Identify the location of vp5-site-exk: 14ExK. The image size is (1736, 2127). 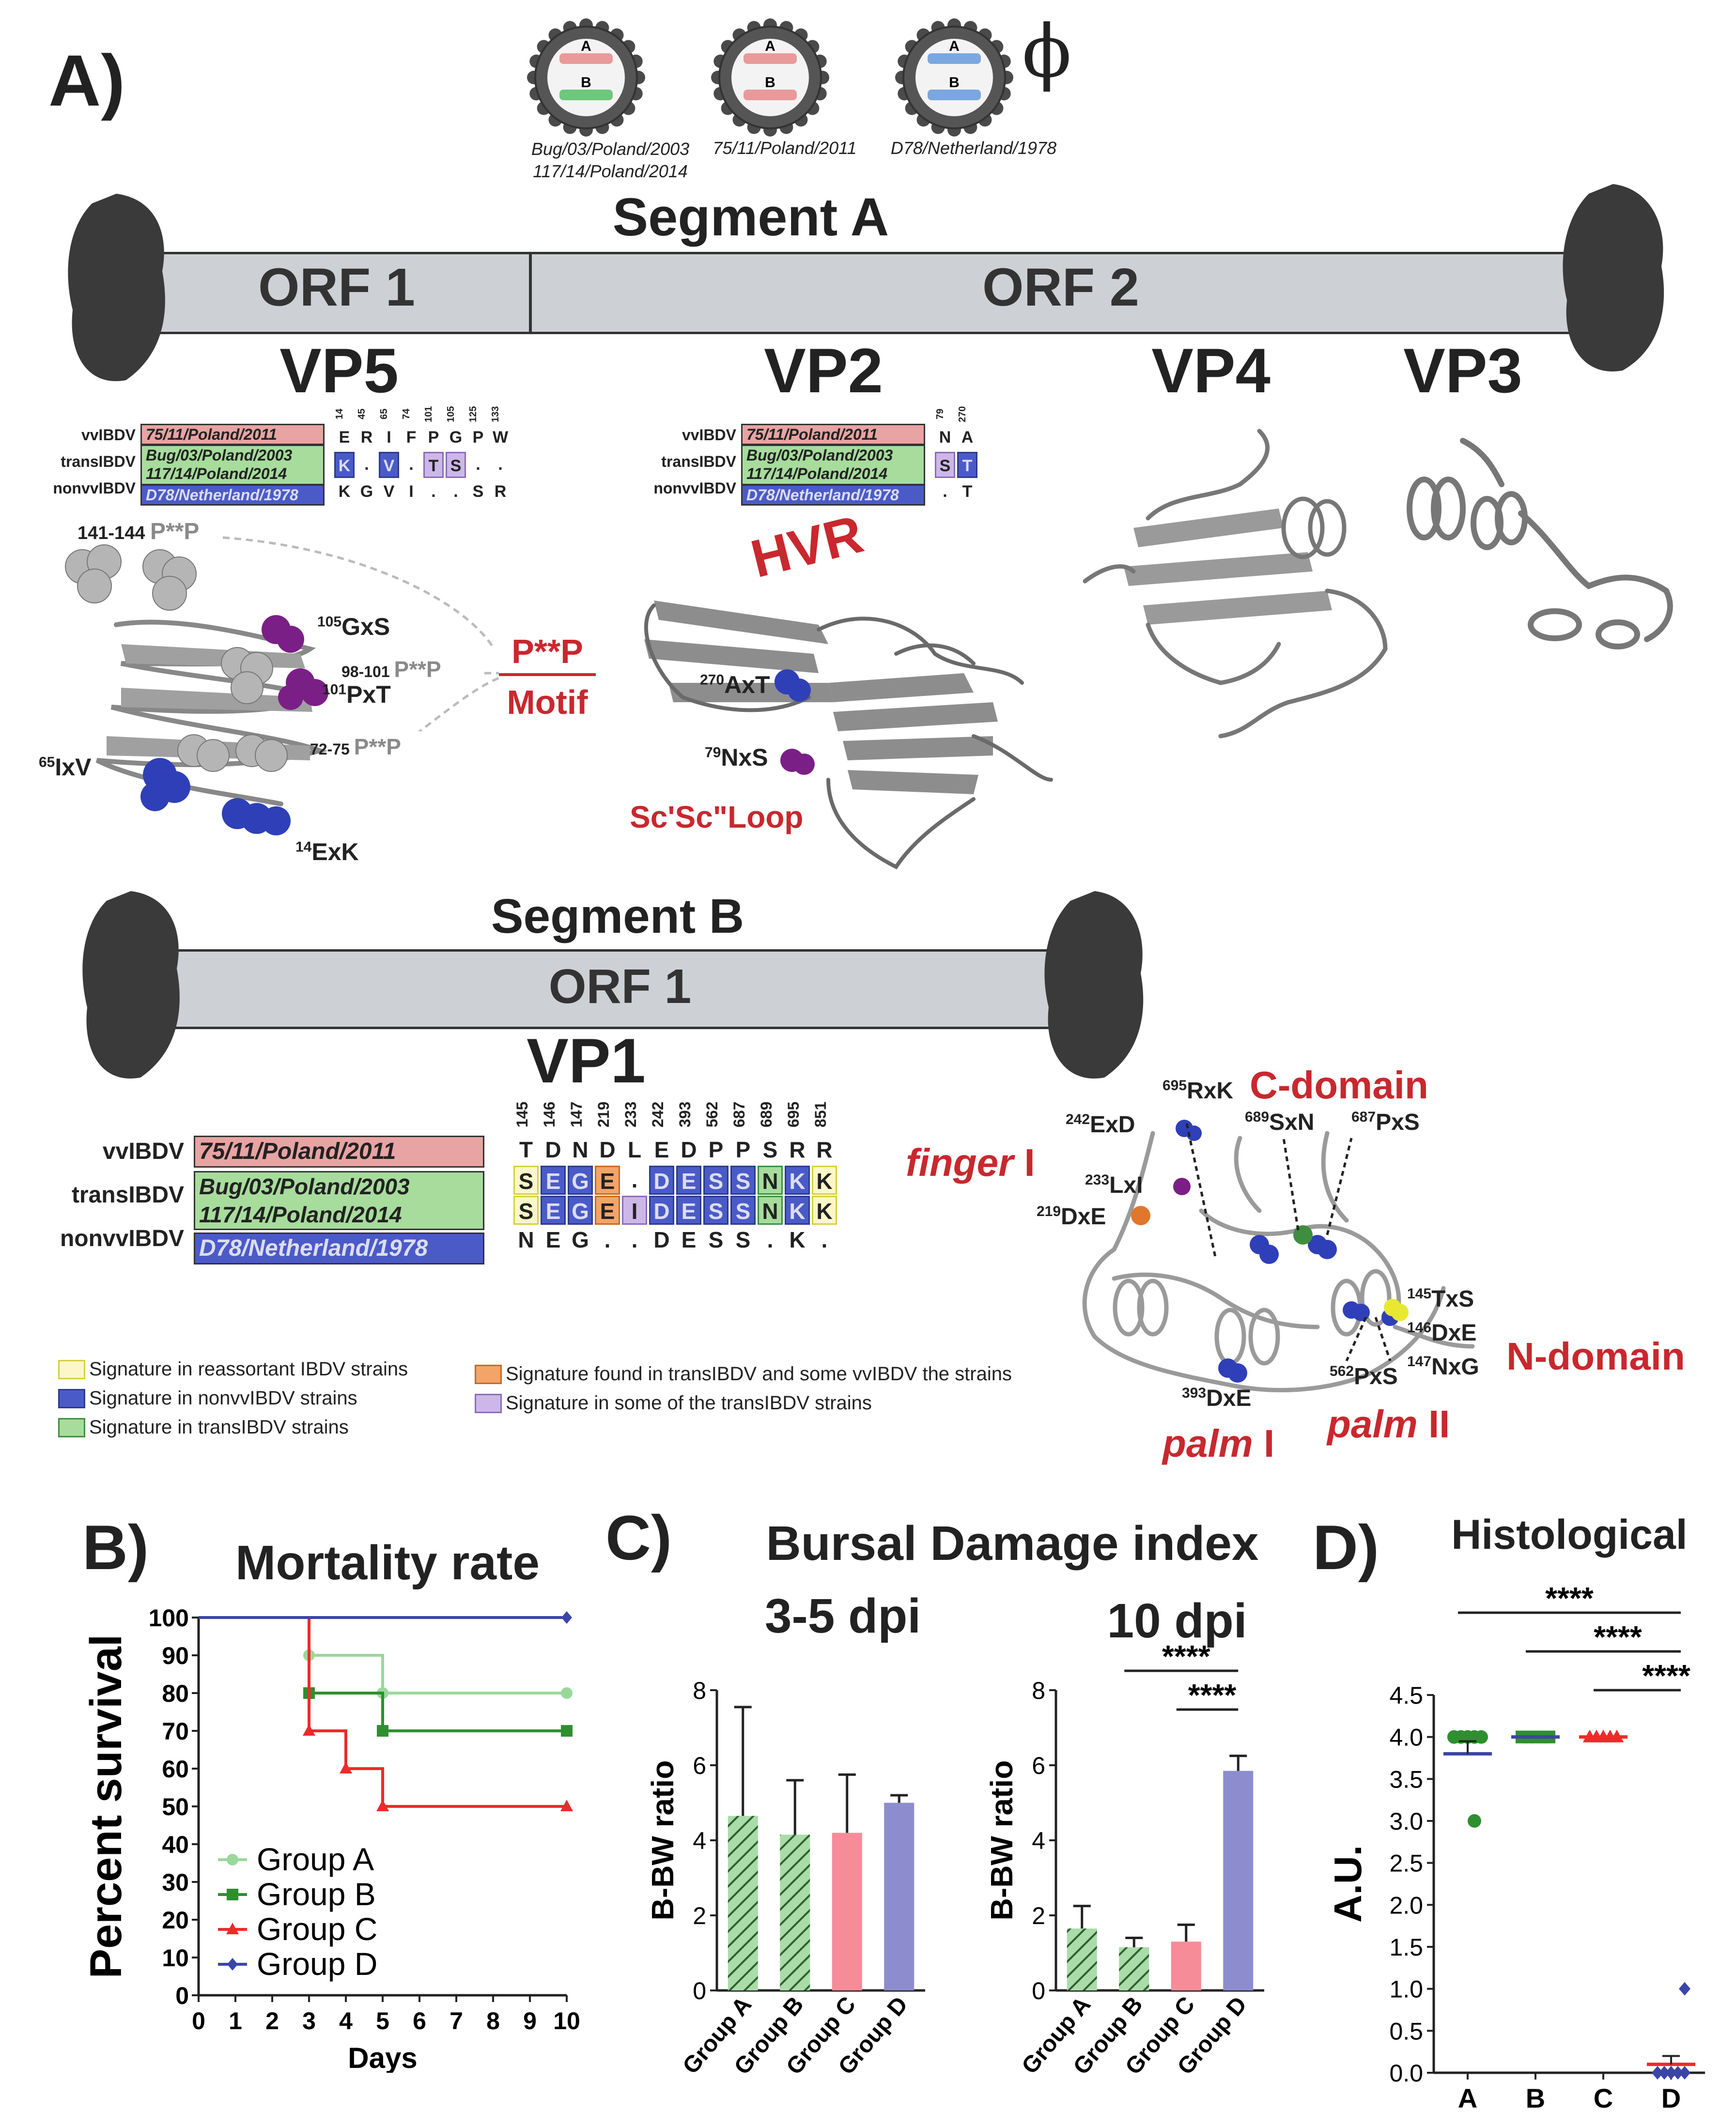
(327, 851).